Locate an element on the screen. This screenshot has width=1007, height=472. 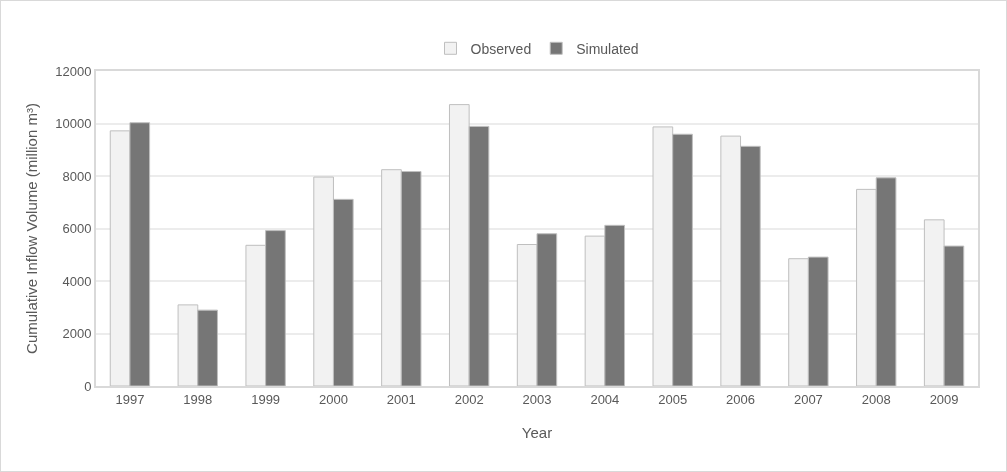
y-tick-label: 12000 is located at coordinates (73, 71).